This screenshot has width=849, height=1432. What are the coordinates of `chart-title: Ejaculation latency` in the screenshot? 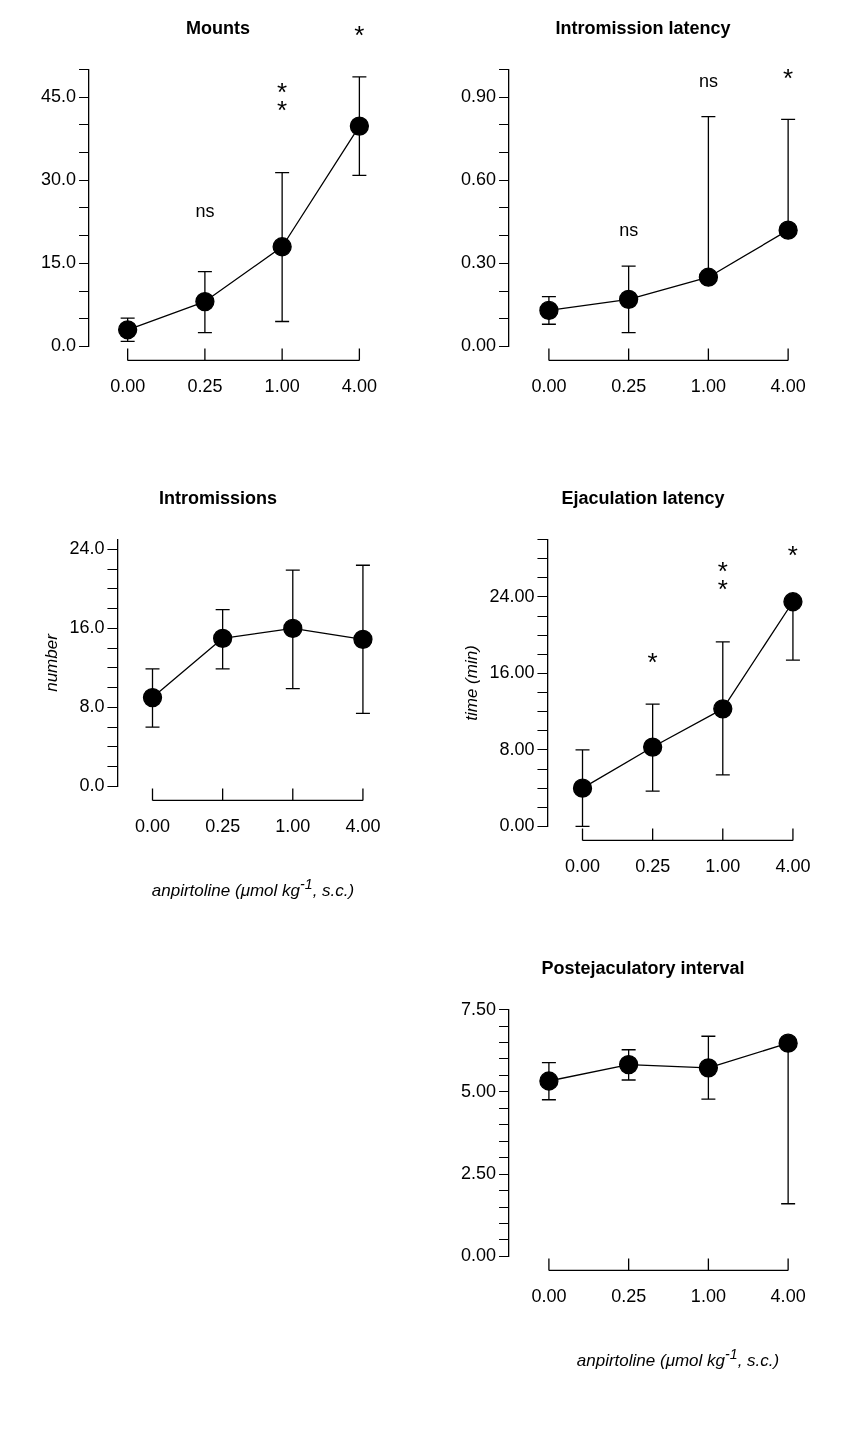 It's located at (643, 497).